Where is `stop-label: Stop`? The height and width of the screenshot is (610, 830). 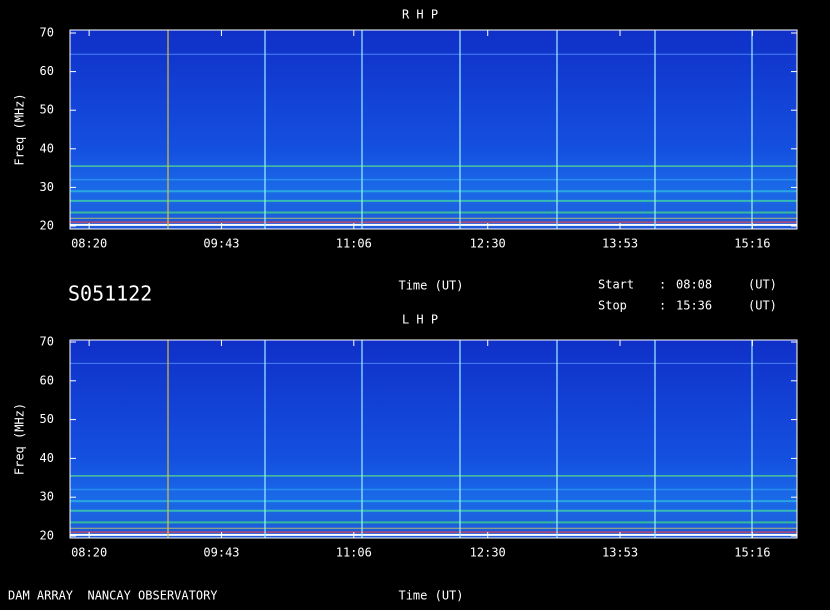
stop-label: Stop is located at coordinates (612, 306).